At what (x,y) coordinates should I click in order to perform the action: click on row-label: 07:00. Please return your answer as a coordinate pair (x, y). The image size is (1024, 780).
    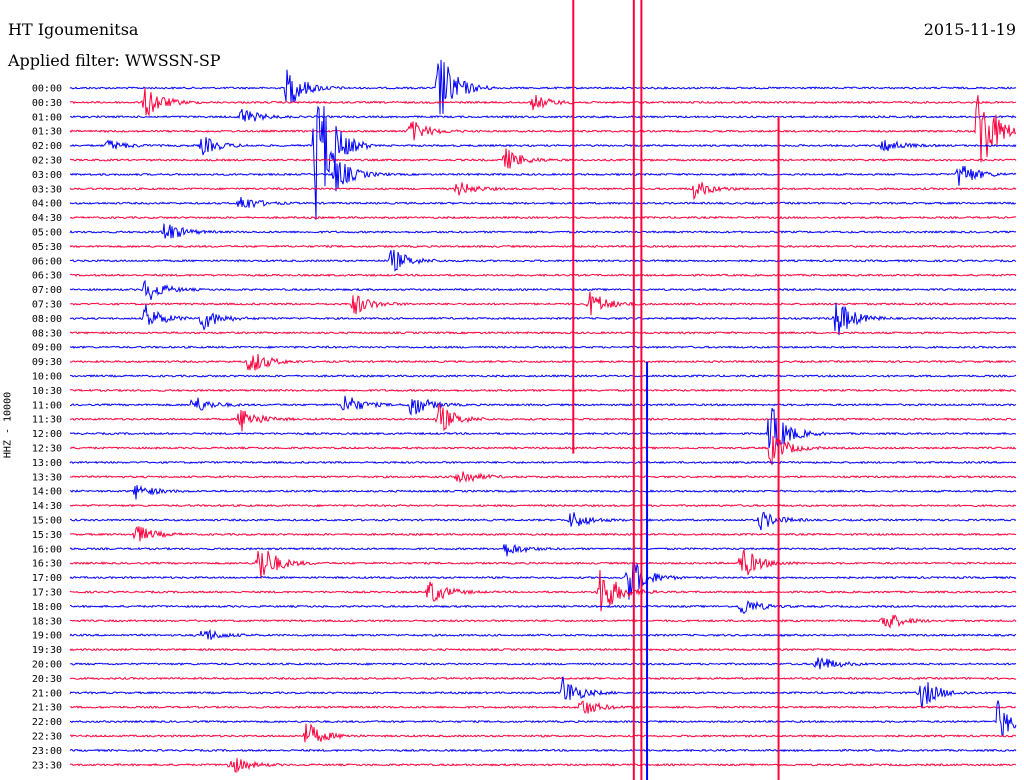
    Looking at the image, I should click on (47, 290).